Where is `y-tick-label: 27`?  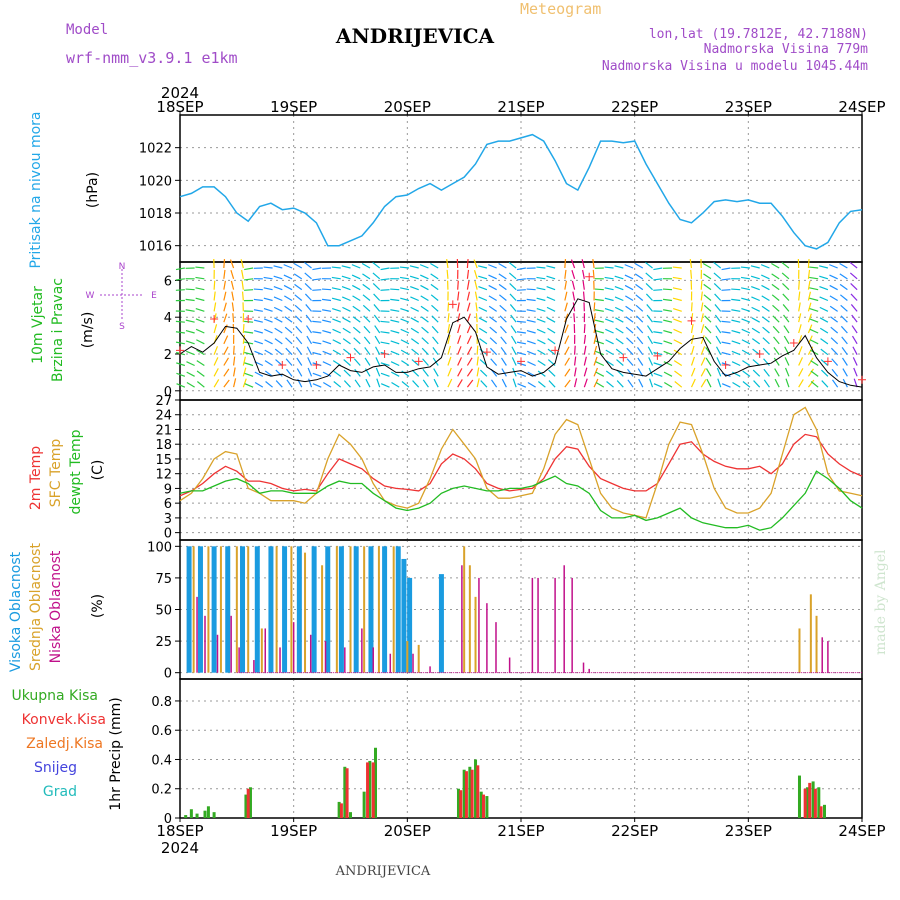 y-tick-label: 27 is located at coordinates (163, 401).